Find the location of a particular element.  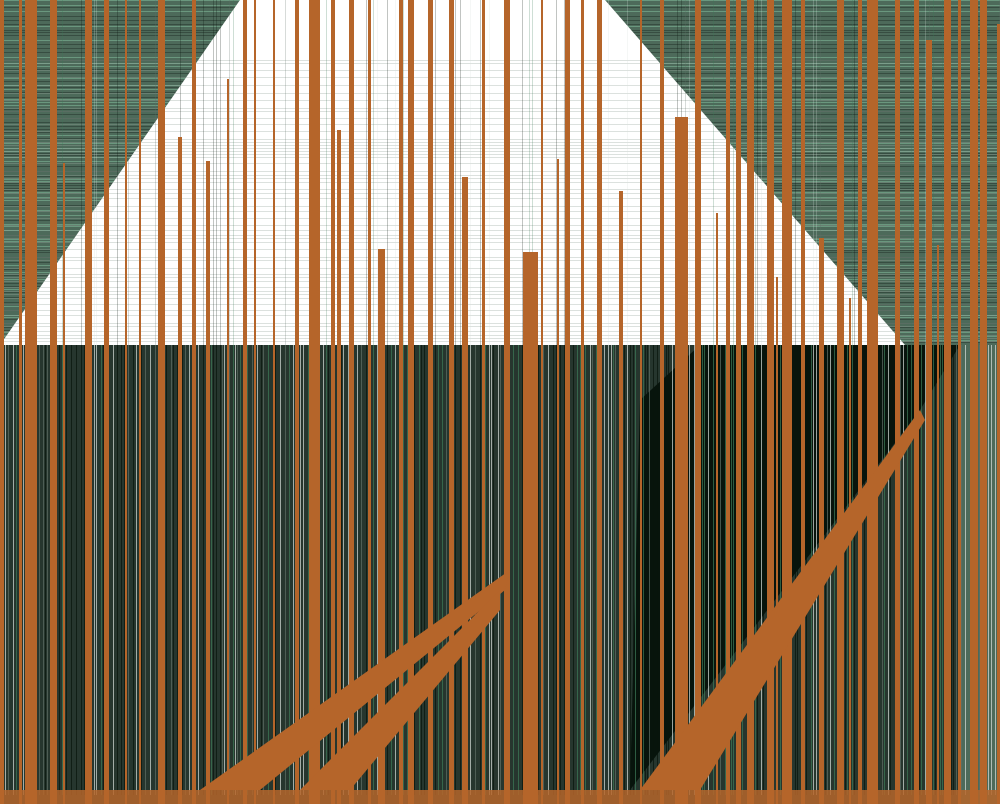

orange-diagonal-wedge-center is located at coordinates (400, 690).